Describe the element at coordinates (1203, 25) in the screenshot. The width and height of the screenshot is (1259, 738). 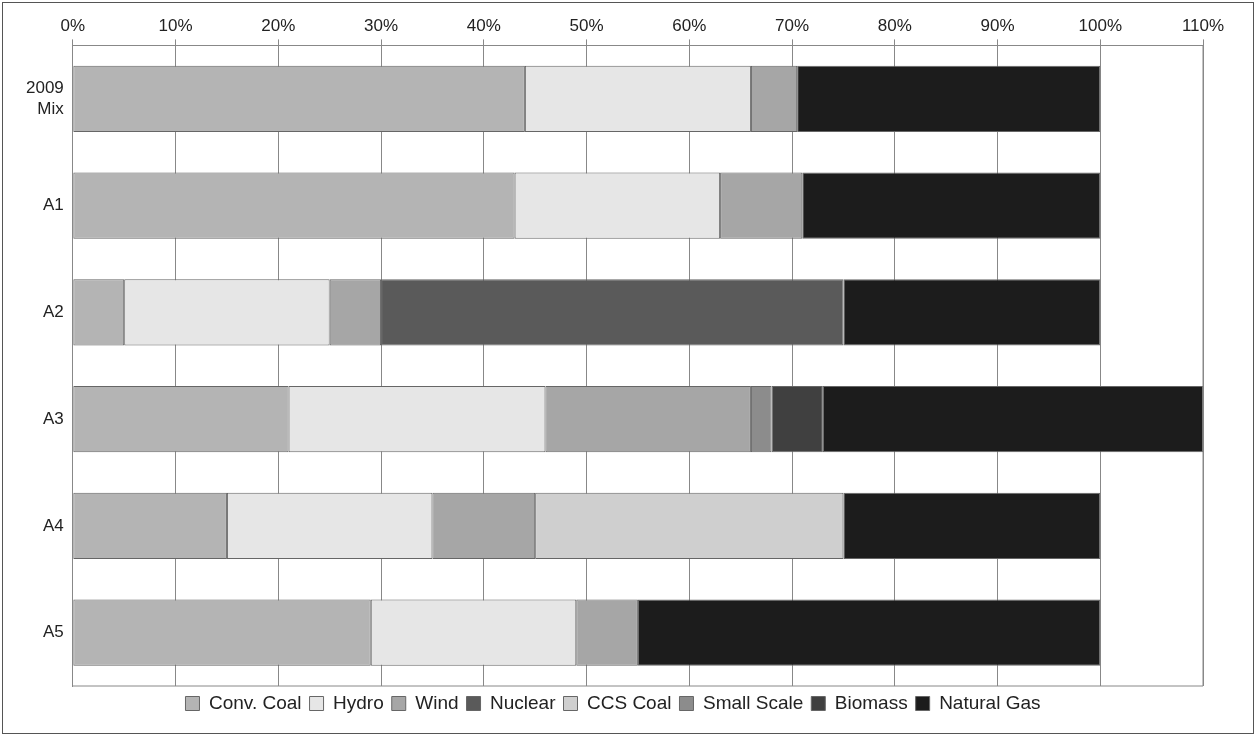
I see `x-tick-label: 110%` at that location.